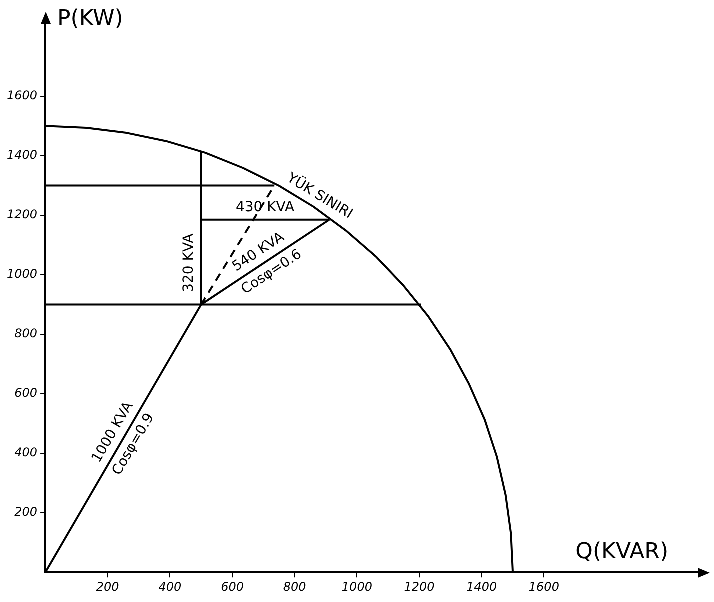 The width and height of the screenshot is (714, 602). What do you see at coordinates (482, 587) in the screenshot?
I see `x-tick-label: 1400` at bounding box center [482, 587].